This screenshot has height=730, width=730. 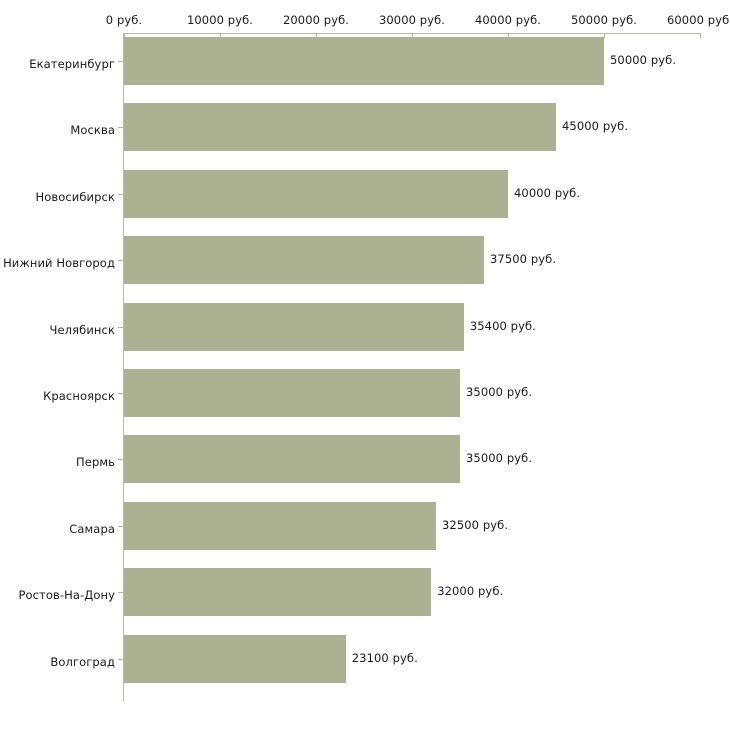 What do you see at coordinates (384, 657) in the screenshot?
I see `bar-value-label: 23100 руб.` at bounding box center [384, 657].